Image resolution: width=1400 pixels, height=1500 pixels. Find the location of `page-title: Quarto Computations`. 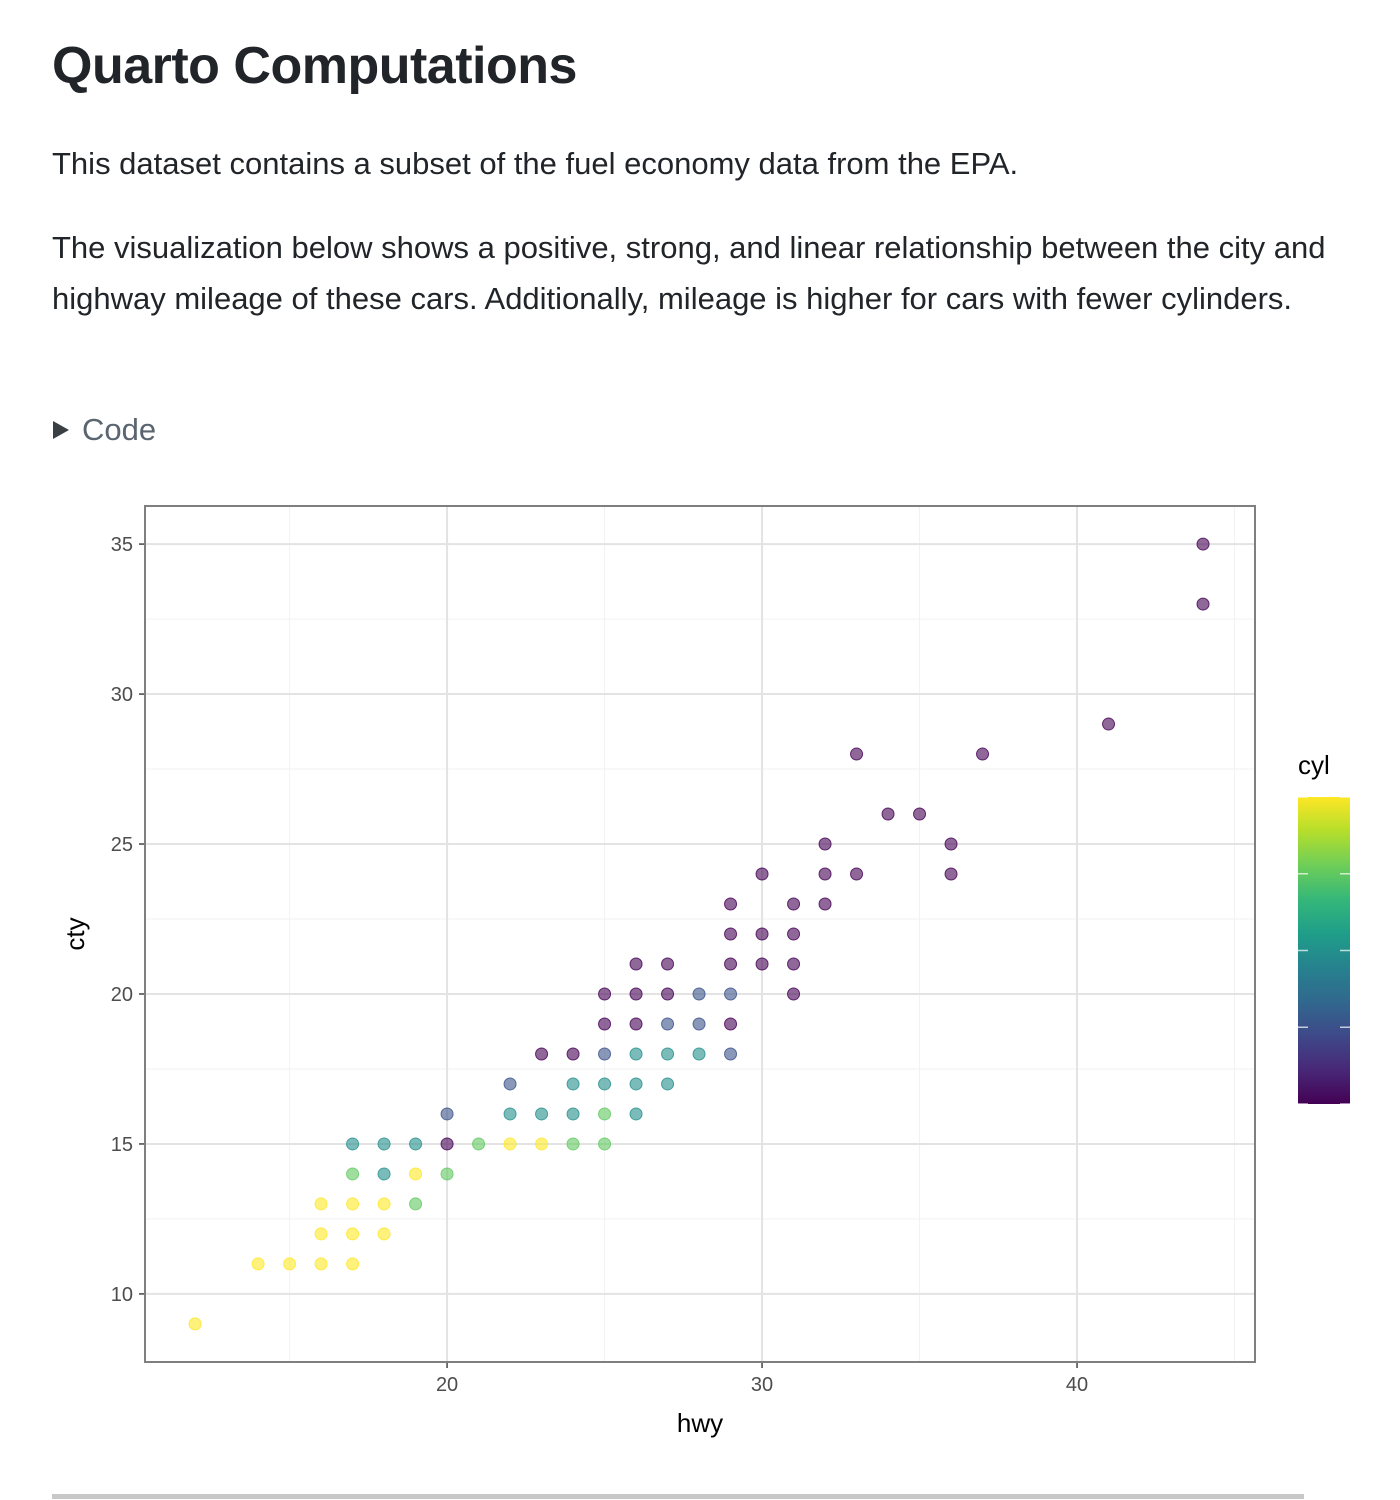

page-title: Quarto Computations is located at coordinates (314, 66).